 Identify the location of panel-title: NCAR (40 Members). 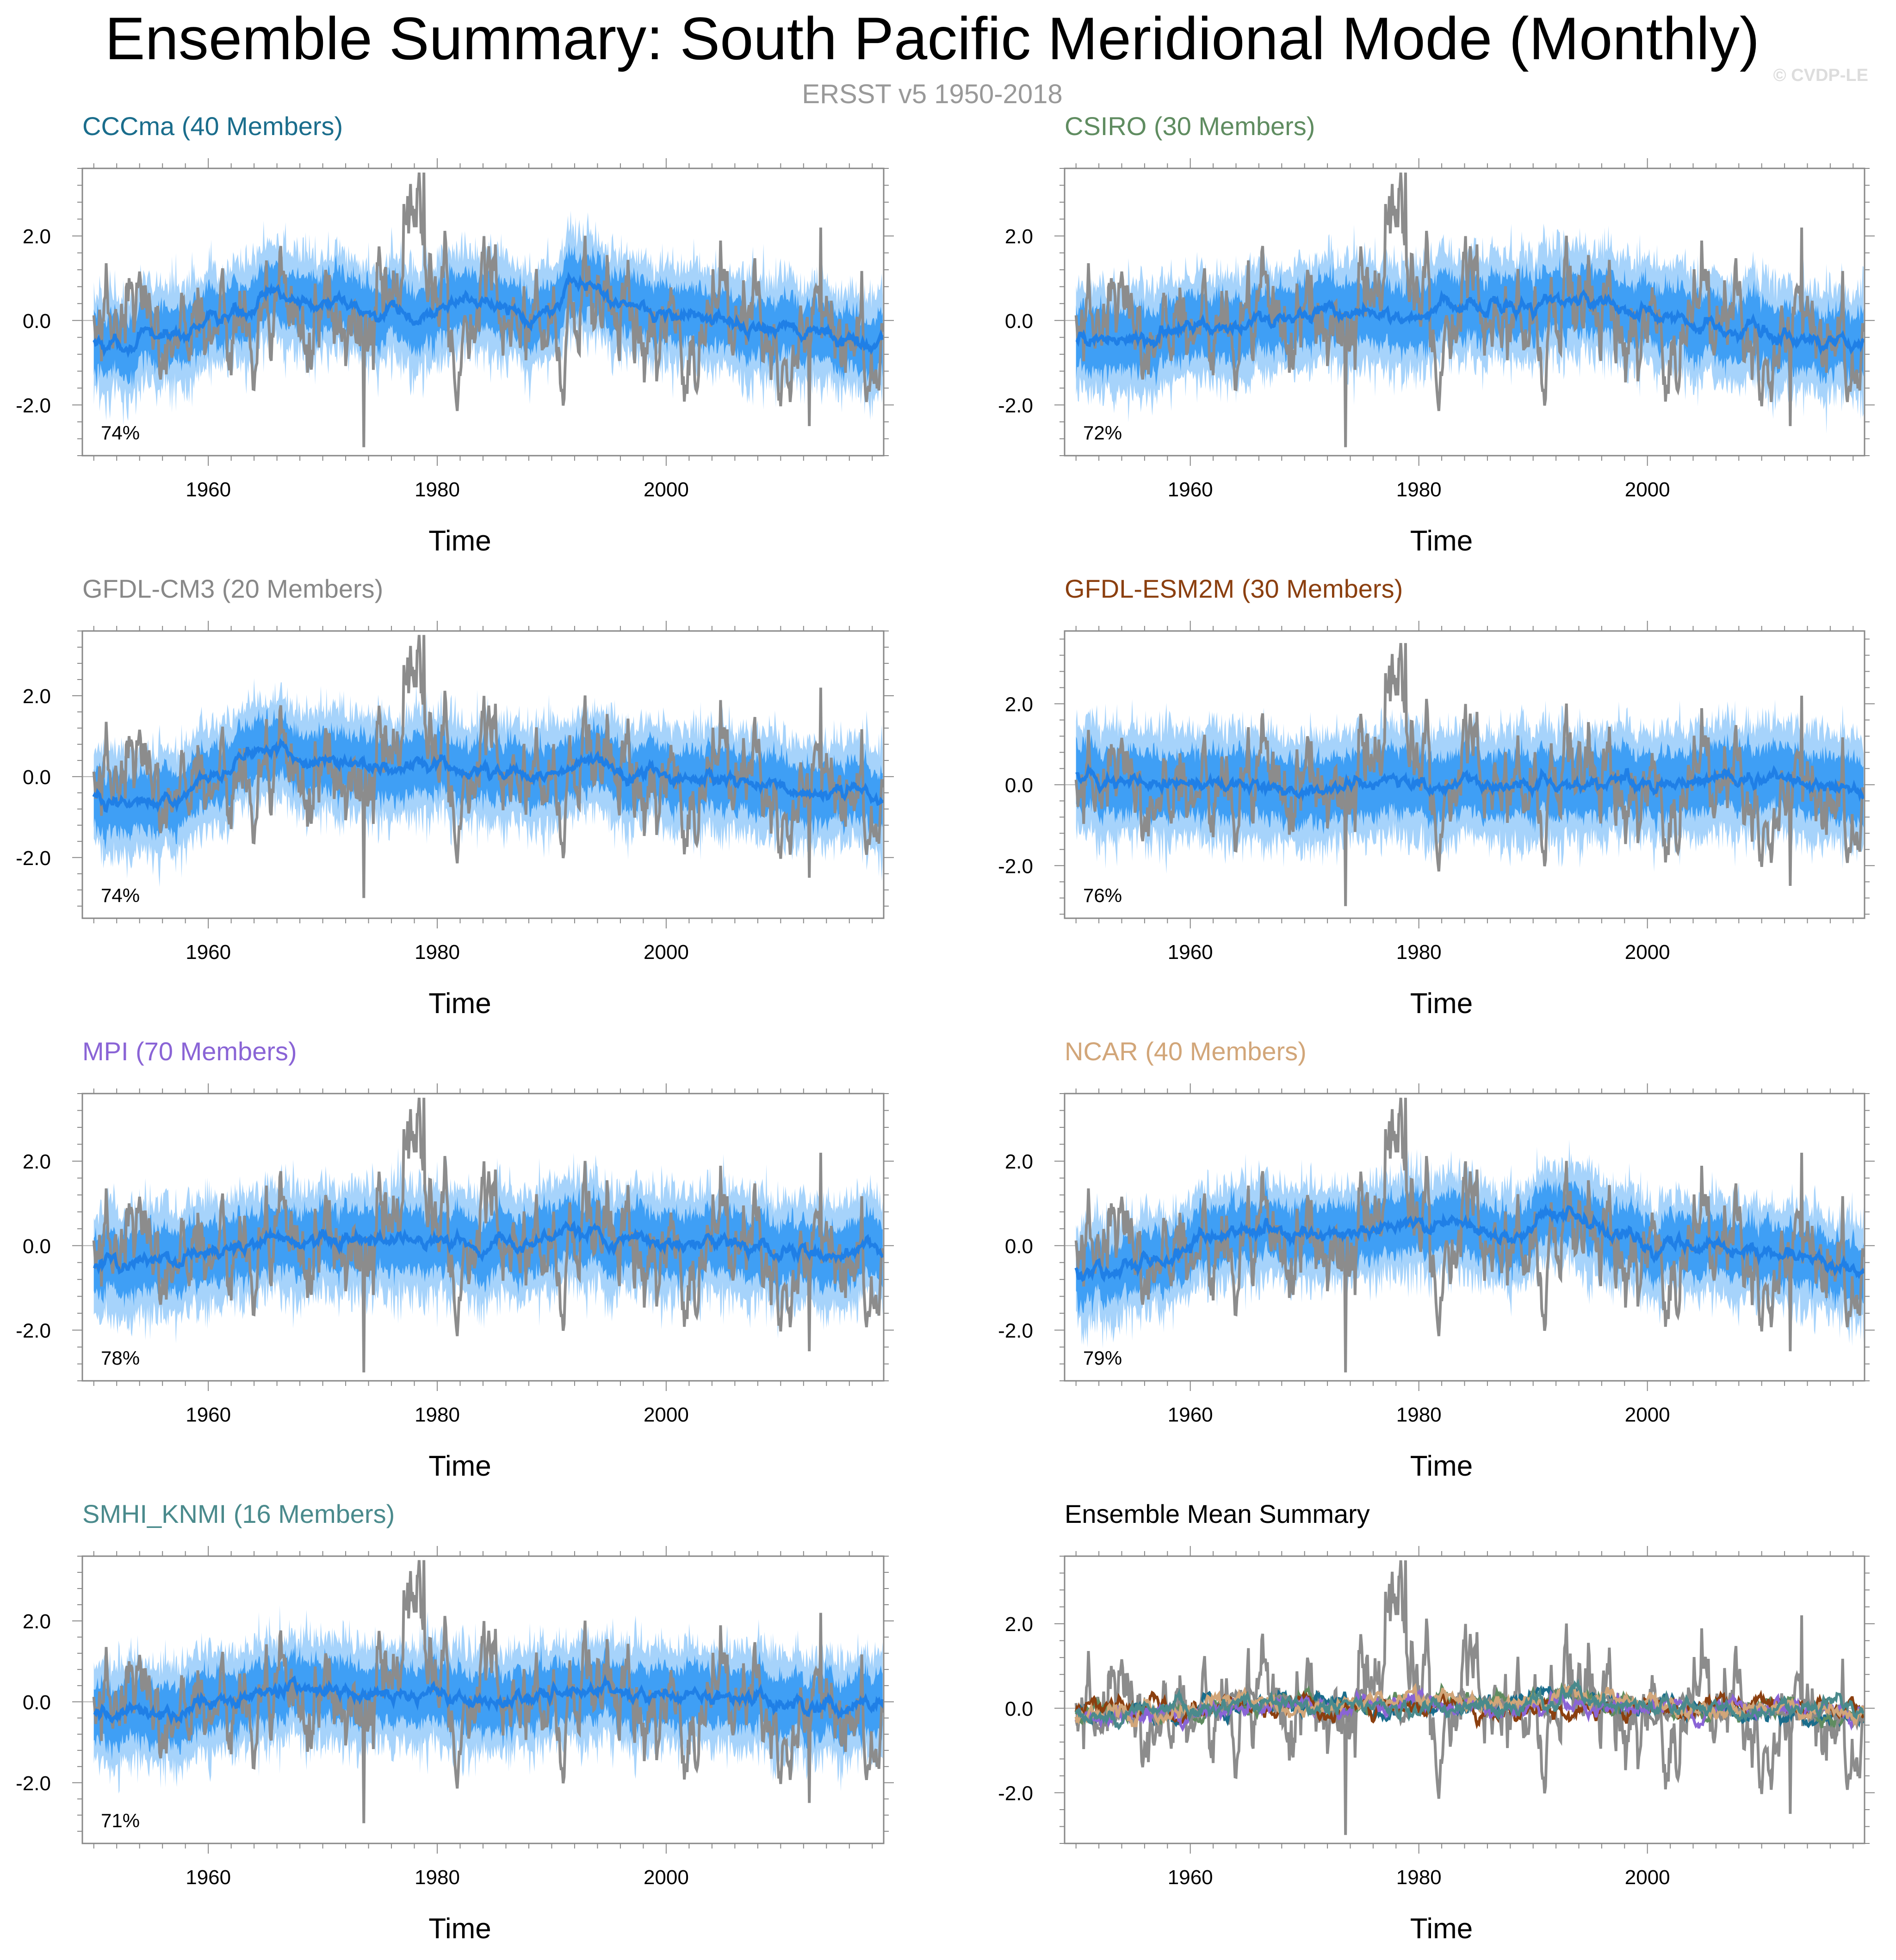
(1186, 1051).